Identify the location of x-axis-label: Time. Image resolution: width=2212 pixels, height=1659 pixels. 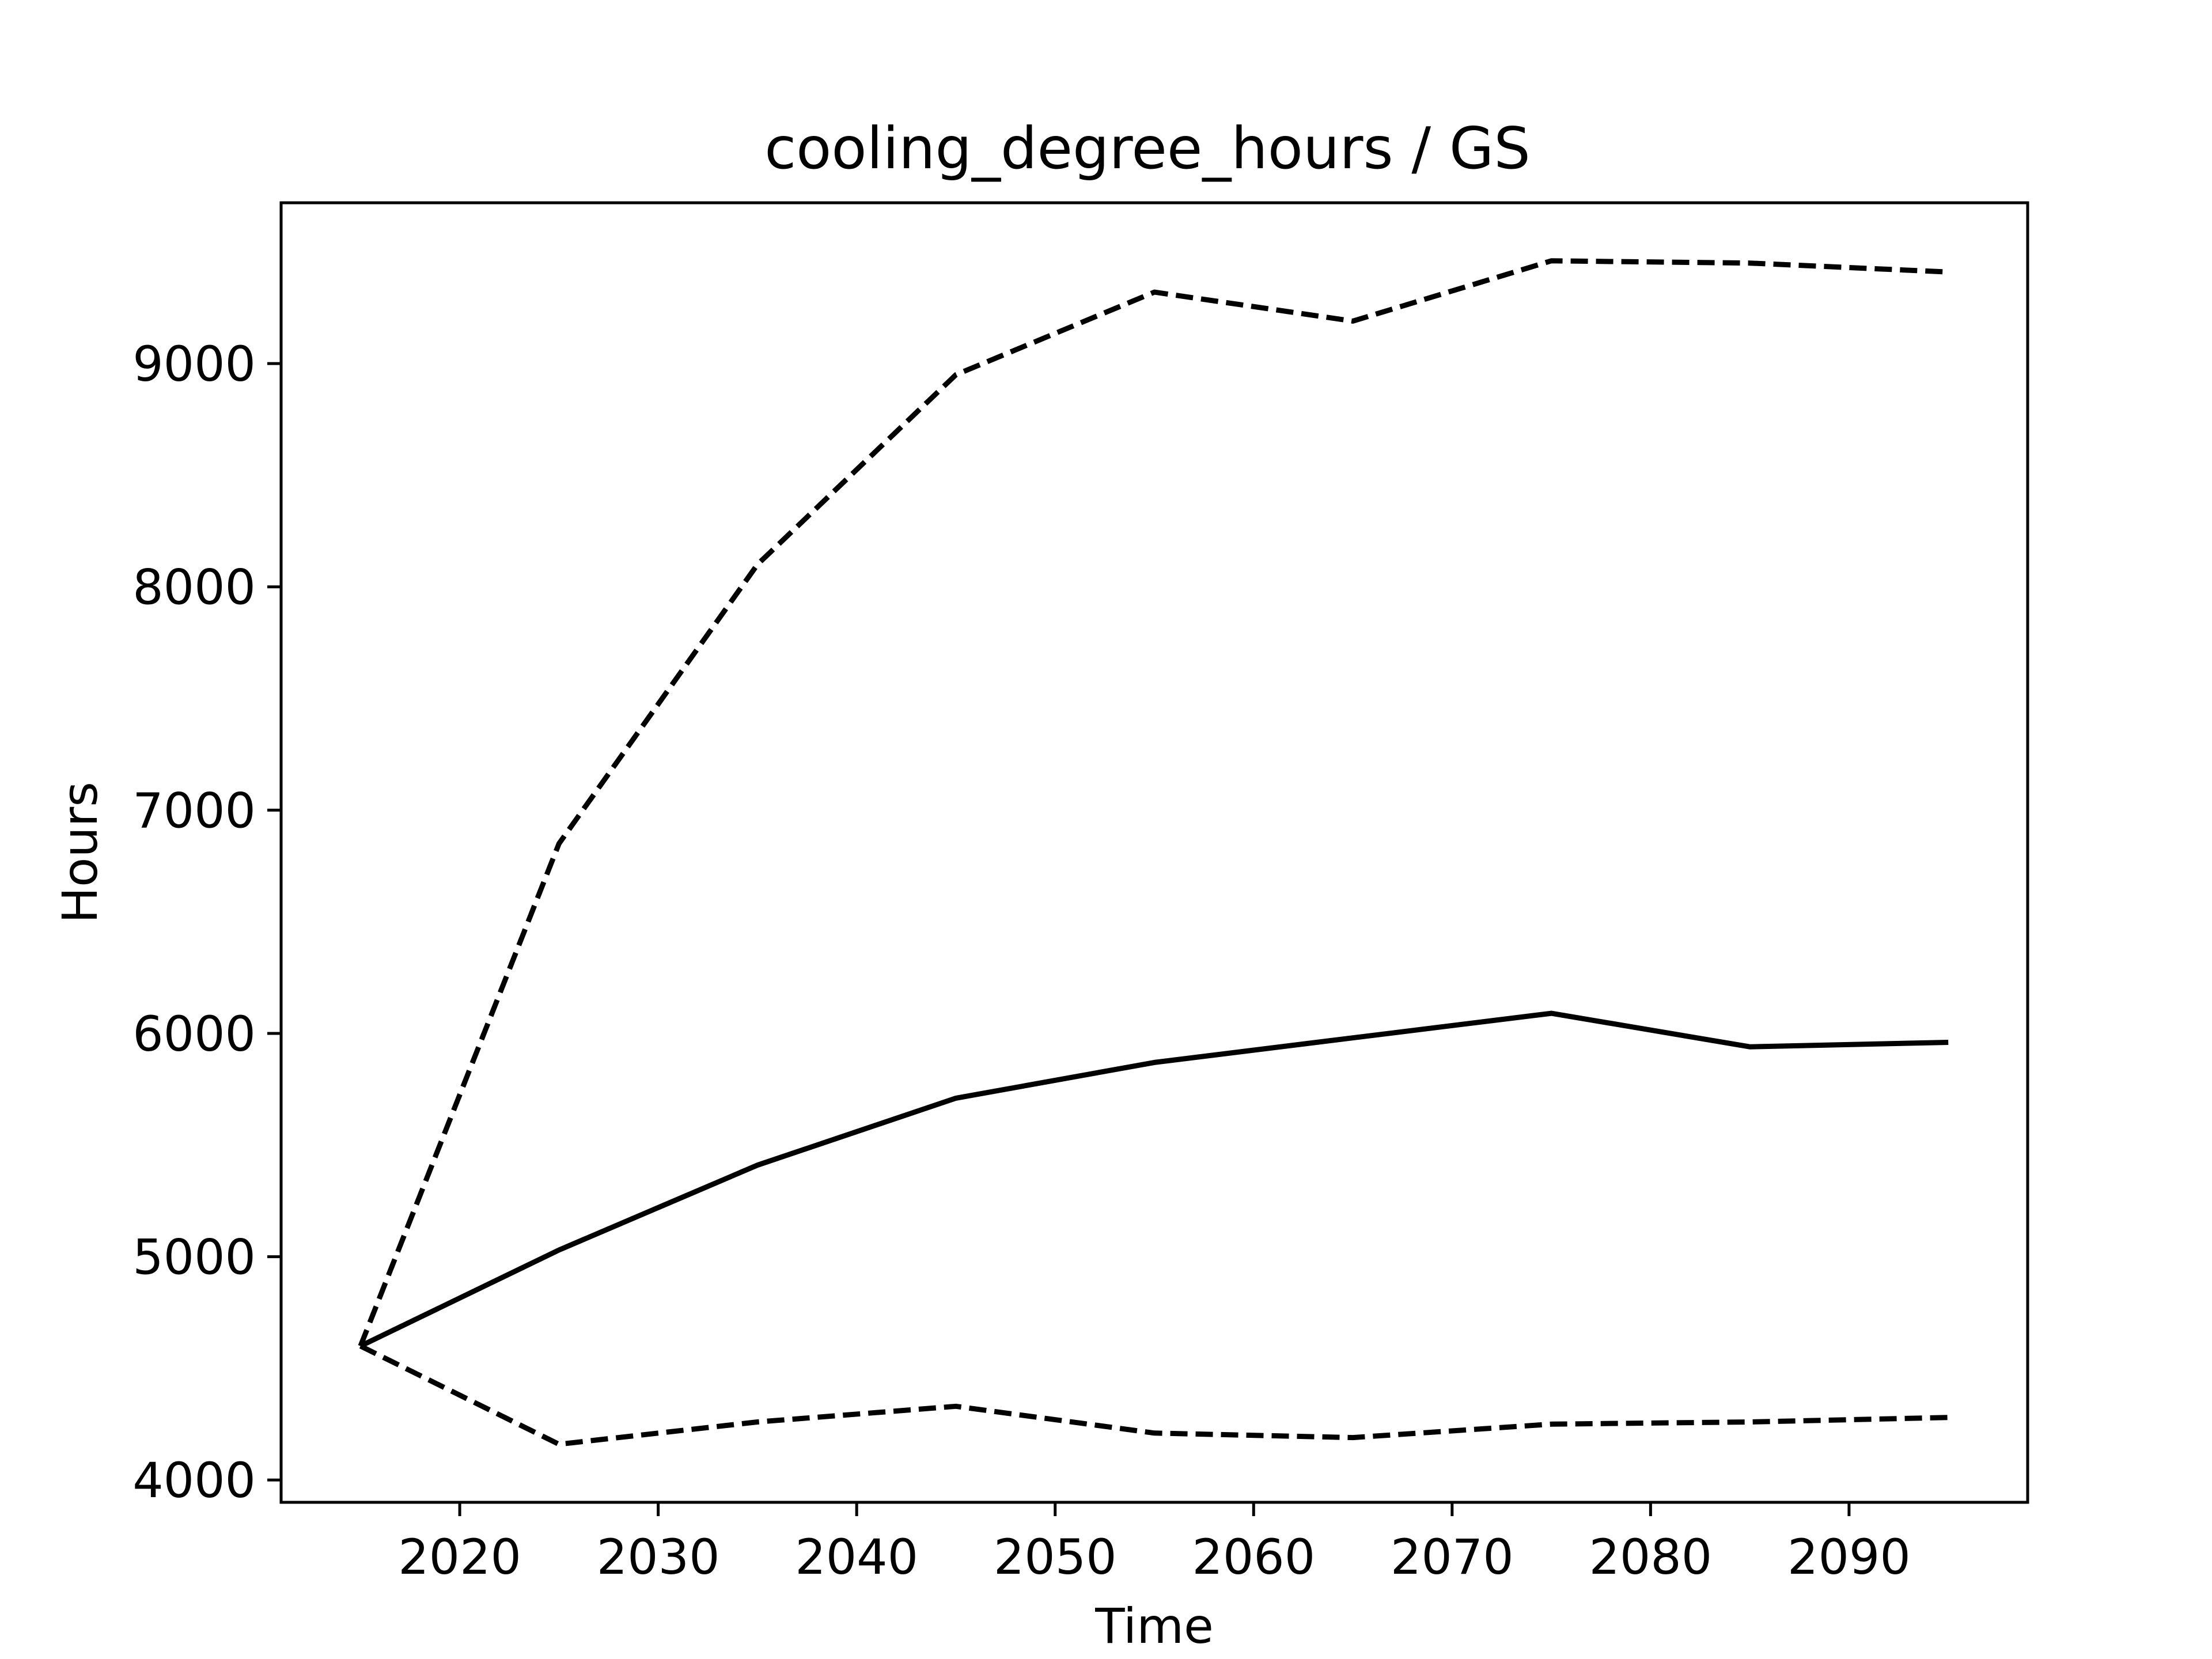
(1154, 1626).